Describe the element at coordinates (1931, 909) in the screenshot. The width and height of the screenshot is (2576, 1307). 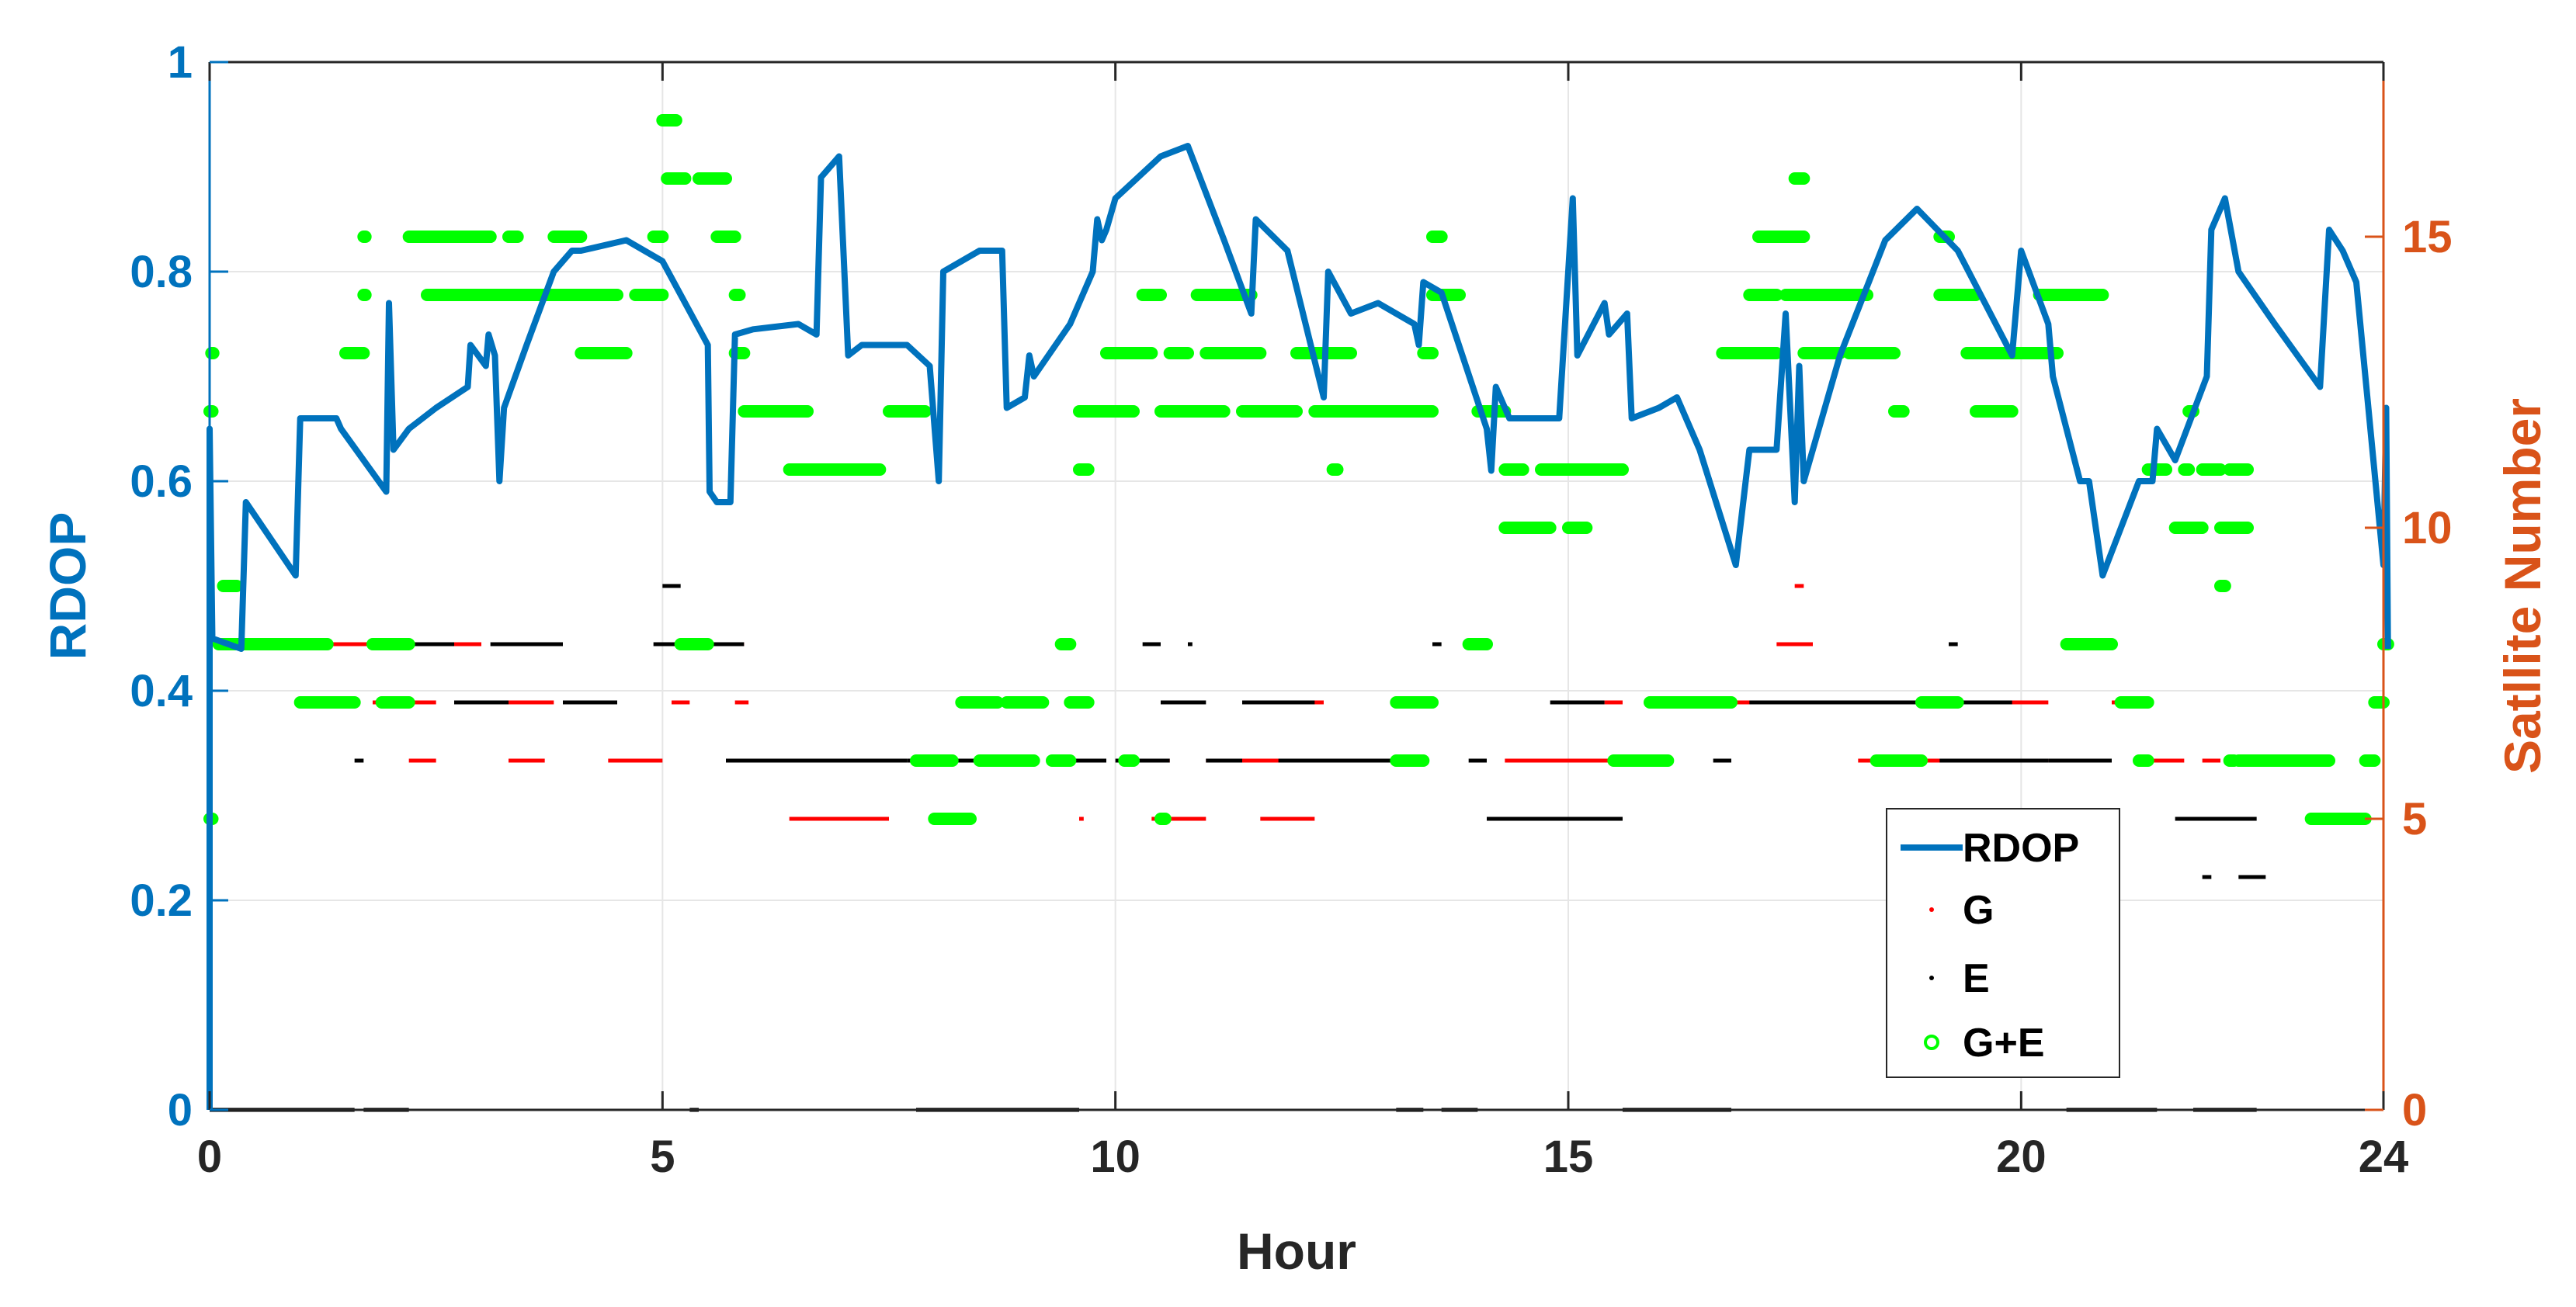
I see `legend-g-swatch` at that location.